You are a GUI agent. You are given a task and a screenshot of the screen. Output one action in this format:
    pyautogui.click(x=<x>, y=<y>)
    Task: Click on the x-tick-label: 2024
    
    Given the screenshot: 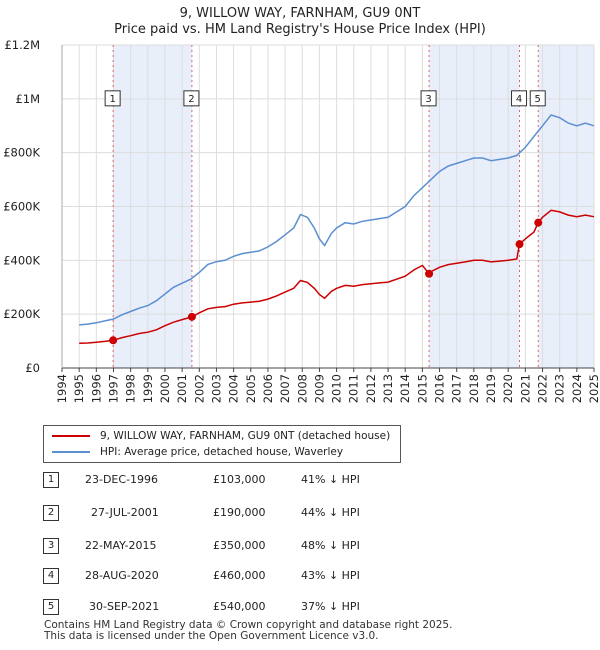 What is the action you would take?
    pyautogui.click(x=577, y=388)
    